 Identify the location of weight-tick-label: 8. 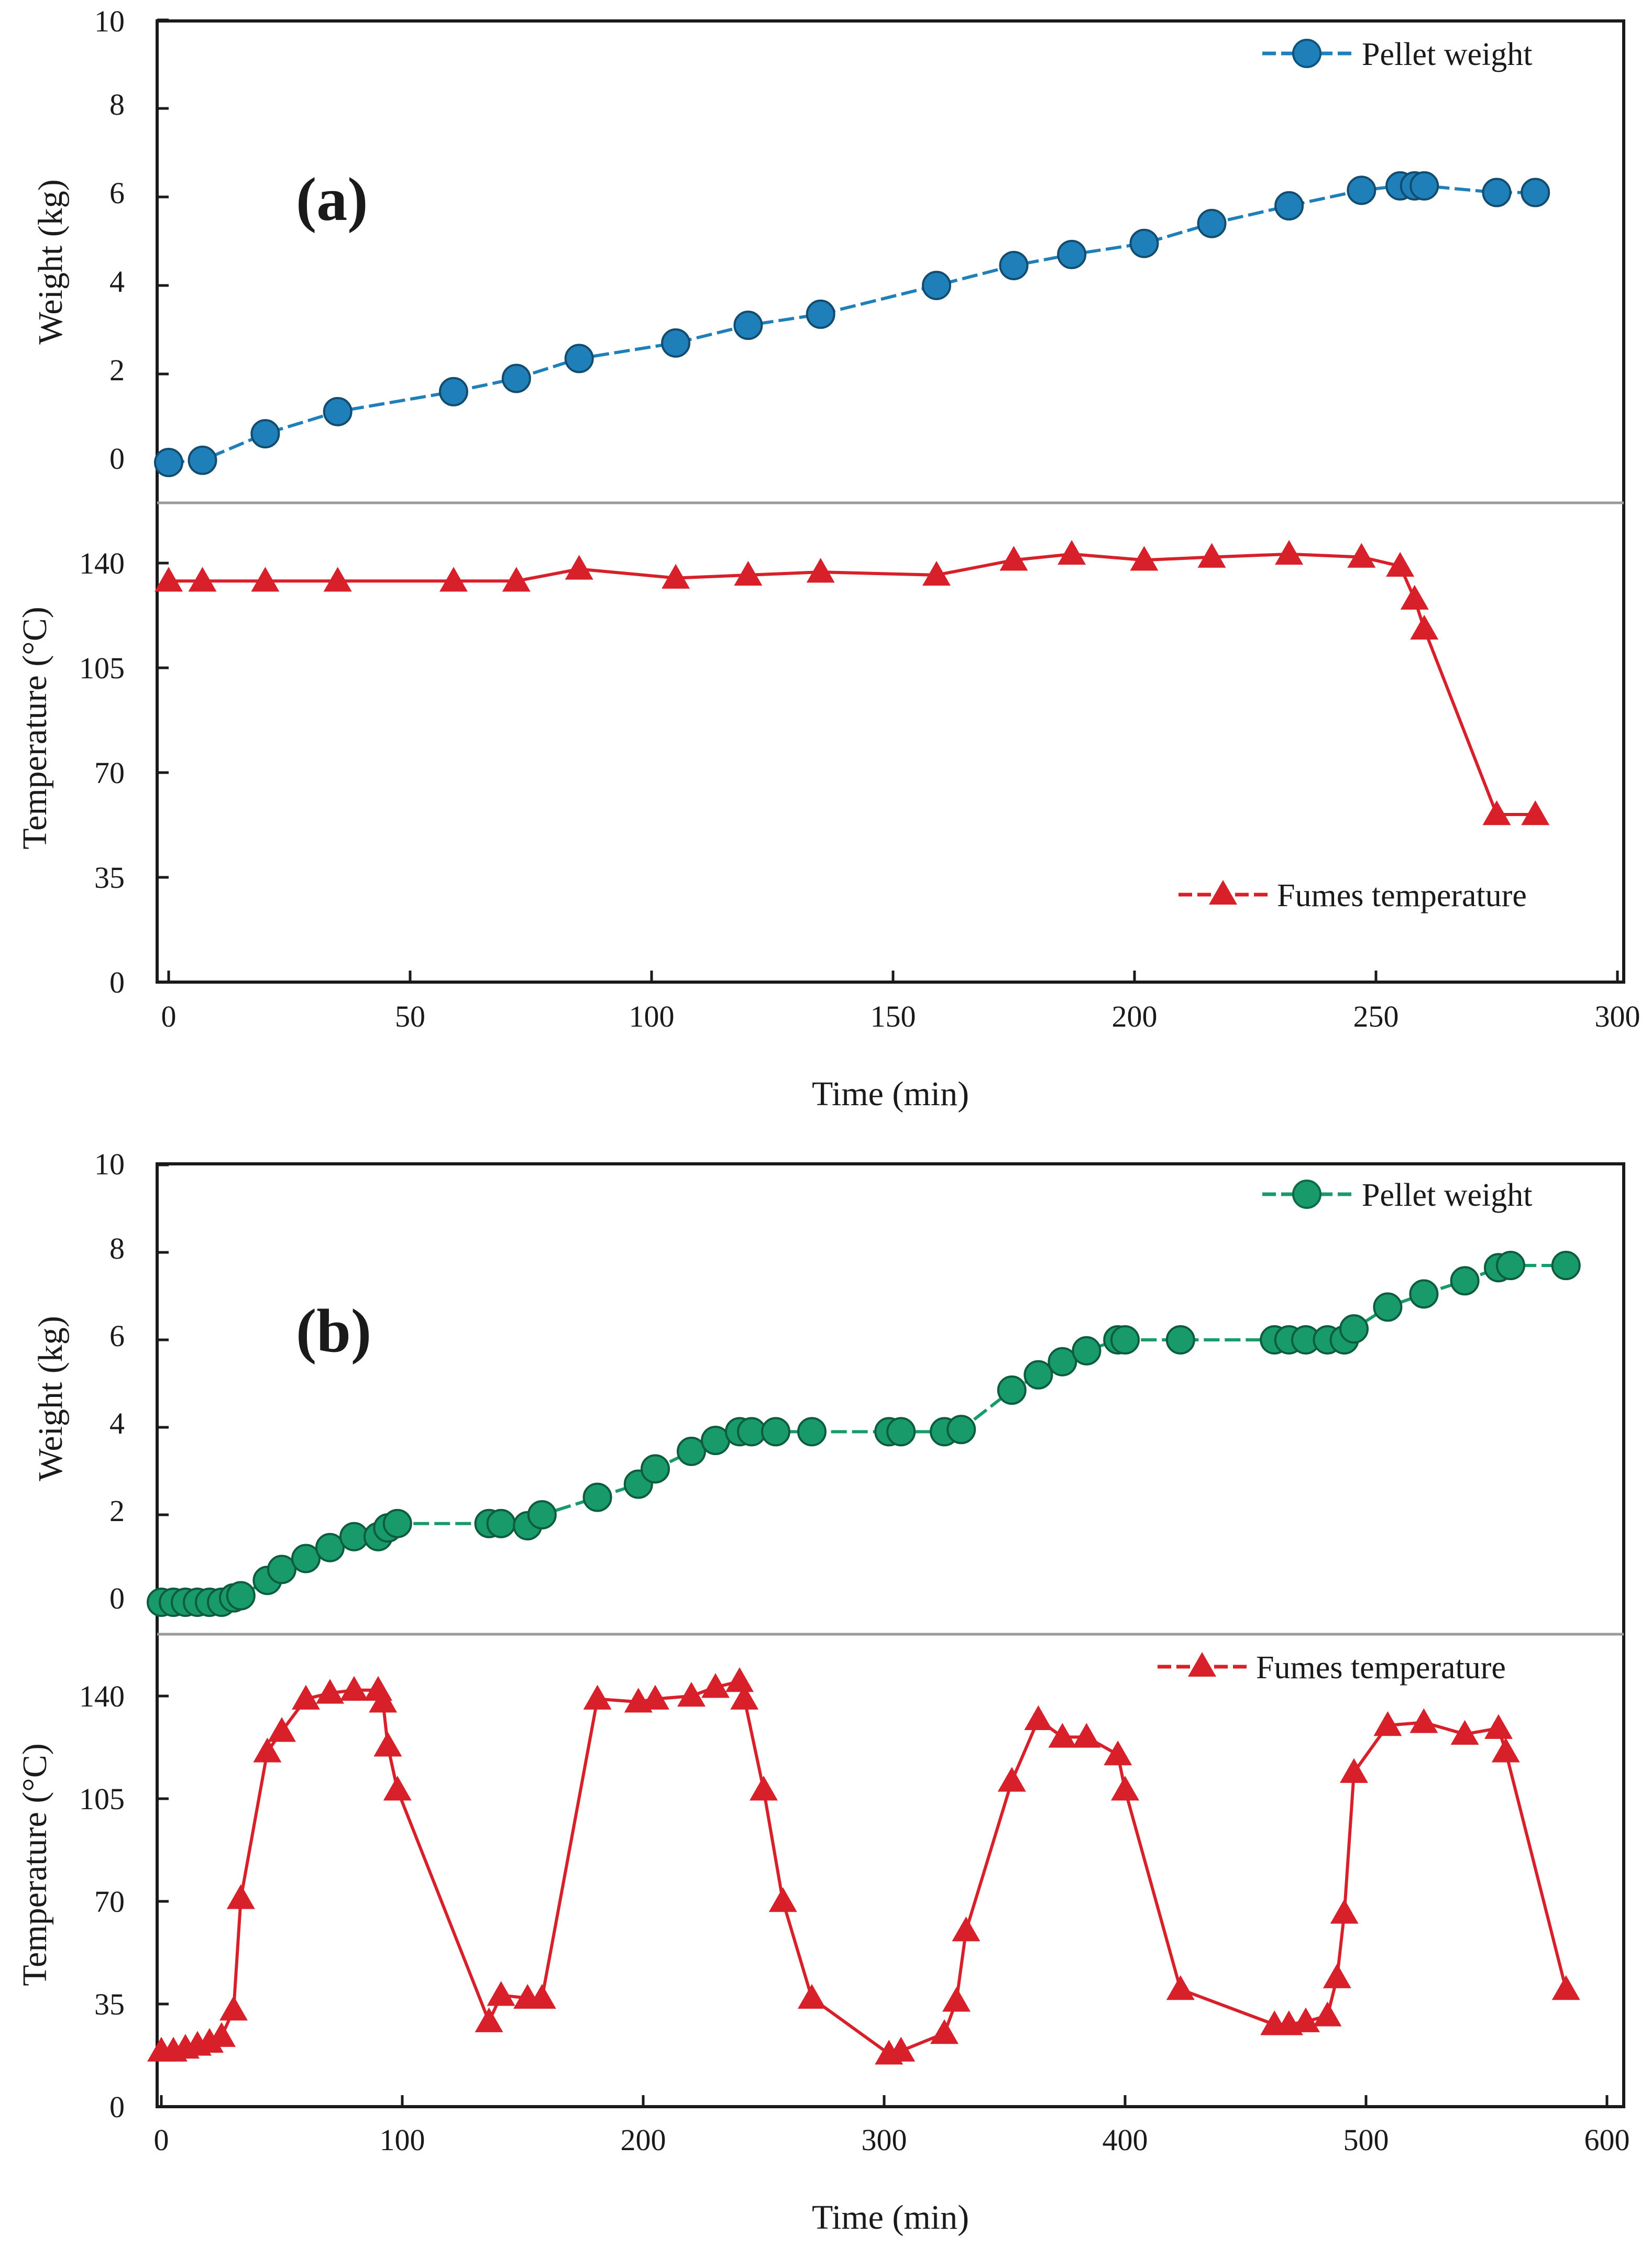
(117, 1248).